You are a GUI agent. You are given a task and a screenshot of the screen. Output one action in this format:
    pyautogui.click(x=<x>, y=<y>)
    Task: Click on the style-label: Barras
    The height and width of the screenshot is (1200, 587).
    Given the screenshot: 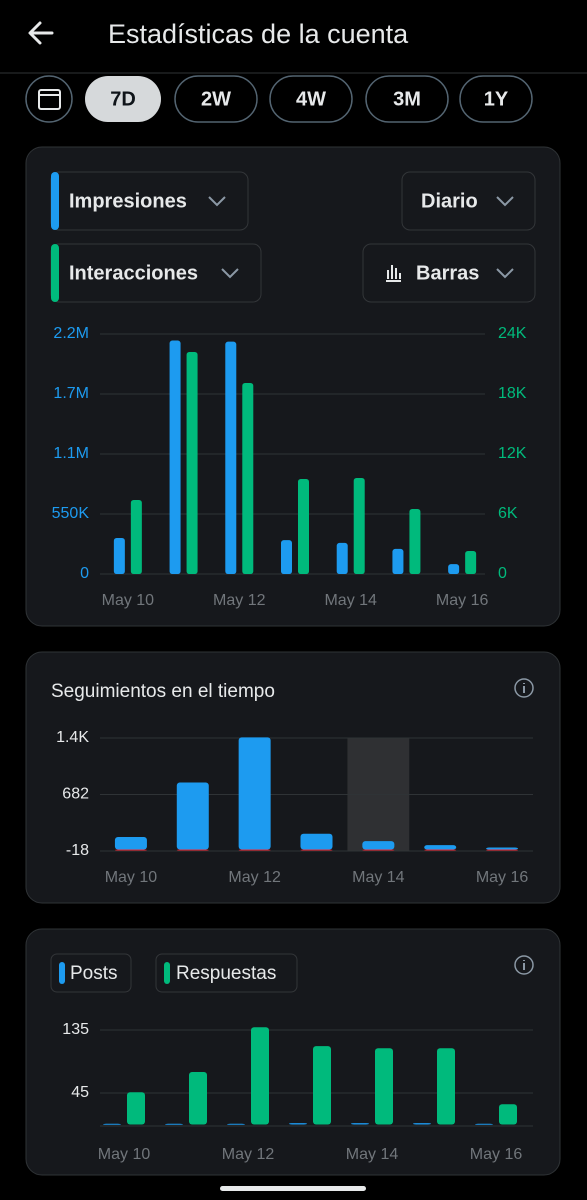 What is the action you would take?
    pyautogui.click(x=447, y=273)
    